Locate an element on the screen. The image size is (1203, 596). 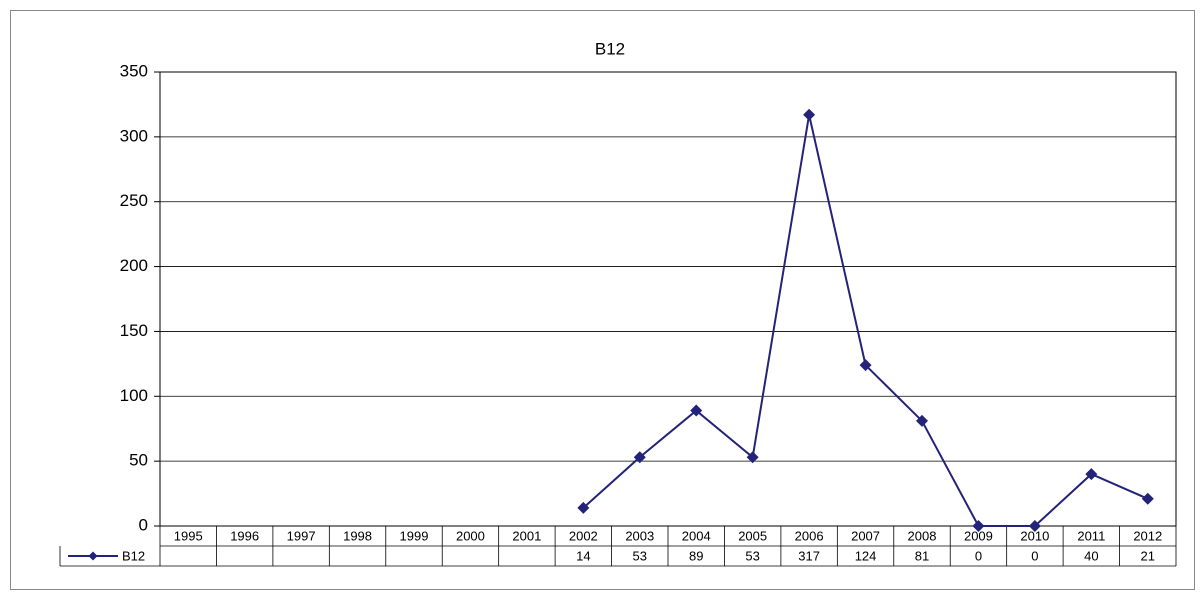
x-tick-label: 2000 is located at coordinates (470, 535).